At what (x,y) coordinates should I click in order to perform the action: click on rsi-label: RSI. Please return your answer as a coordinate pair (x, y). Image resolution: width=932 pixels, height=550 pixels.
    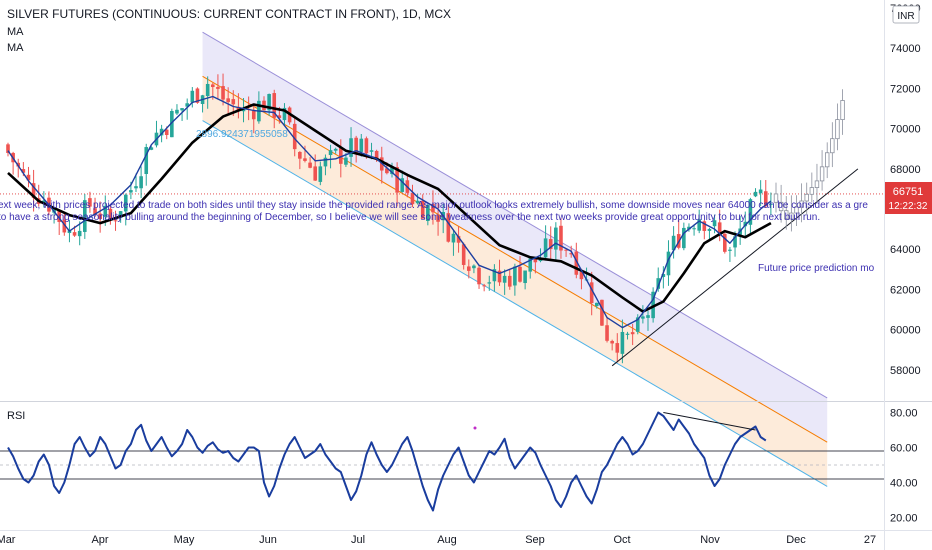
    Looking at the image, I should click on (16, 416).